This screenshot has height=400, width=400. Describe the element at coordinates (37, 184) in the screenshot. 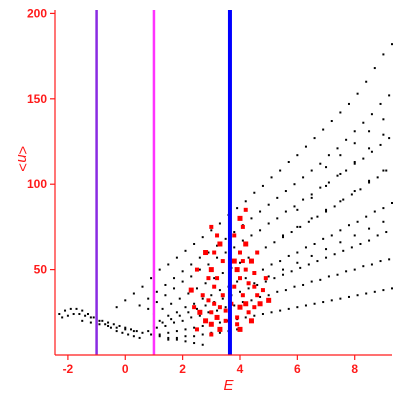

I see `y-tick-label: 100` at that location.